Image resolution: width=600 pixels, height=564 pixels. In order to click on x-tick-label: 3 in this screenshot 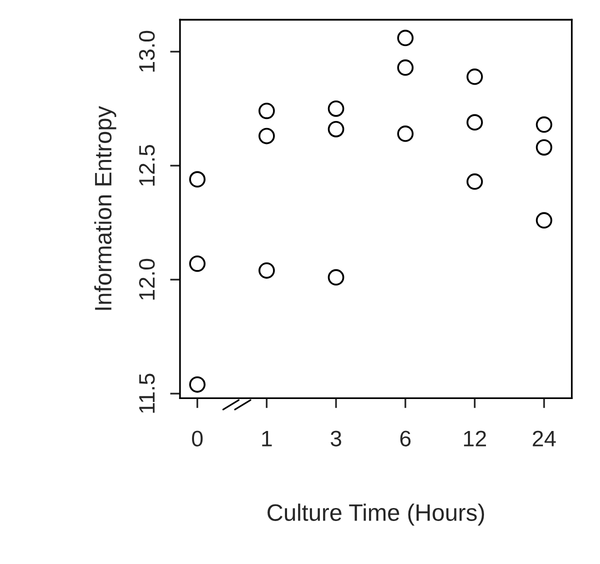, I will do `click(336, 438)`.